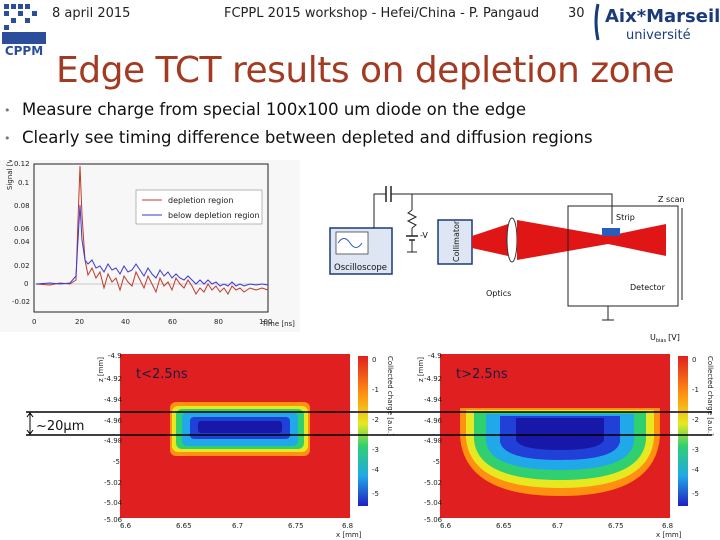 The image size is (720, 540). Describe the element at coordinates (218, 322) in the screenshot. I see `xtick: 80` at that location.